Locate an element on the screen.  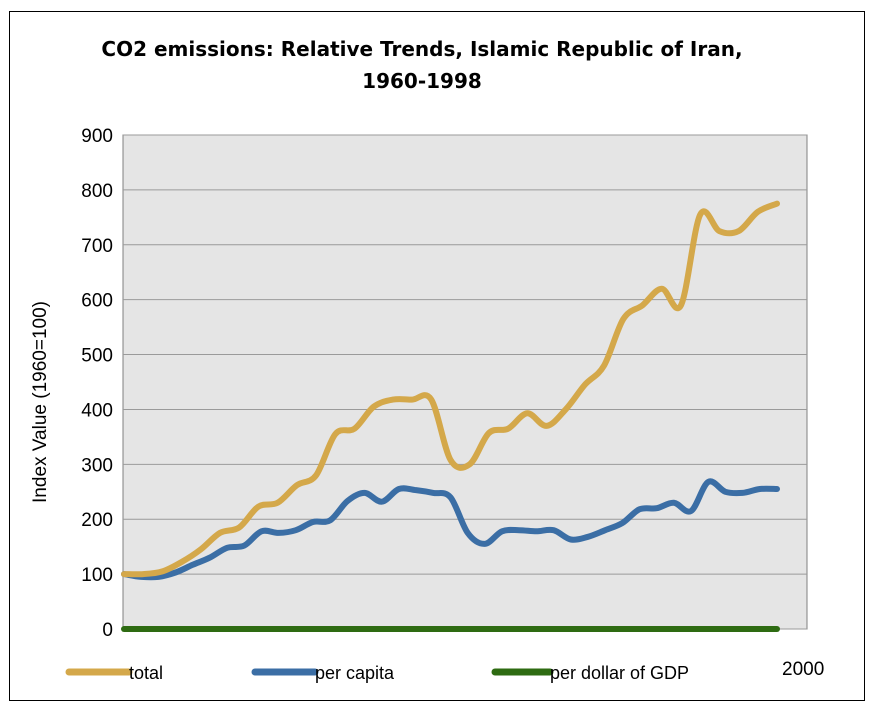
legend: total per capita per dollar of GDP is located at coordinates (377, 673).